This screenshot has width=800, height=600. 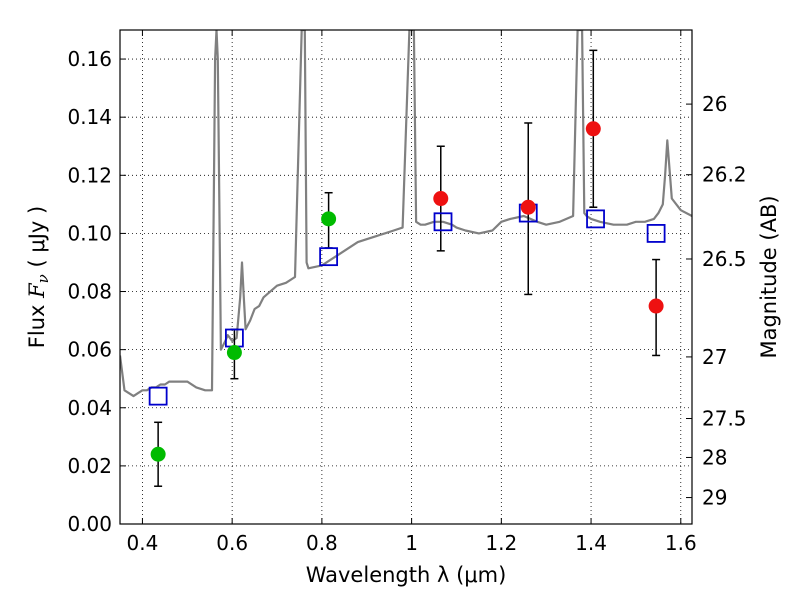 What do you see at coordinates (322, 543) in the screenshot?
I see `x-tick-label: 0.8` at bounding box center [322, 543].